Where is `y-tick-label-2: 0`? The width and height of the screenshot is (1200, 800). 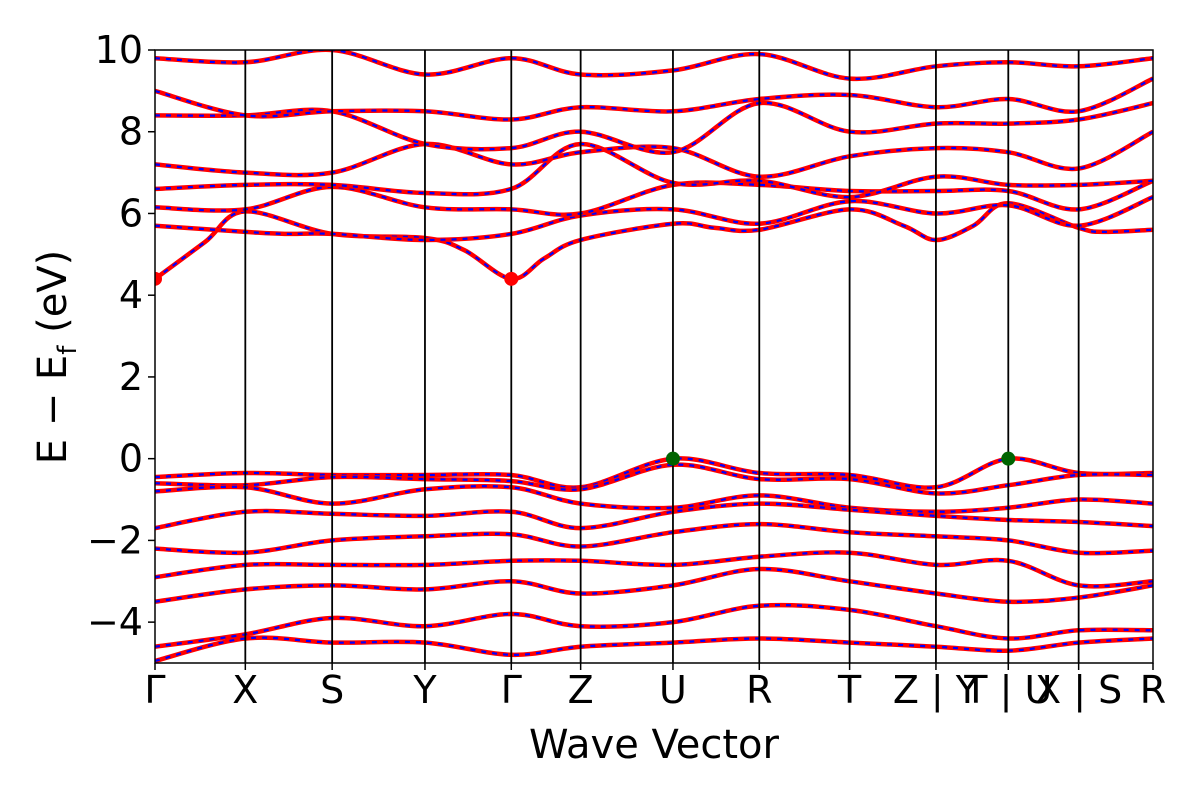 y-tick-label-2: 0 is located at coordinates (131, 459).